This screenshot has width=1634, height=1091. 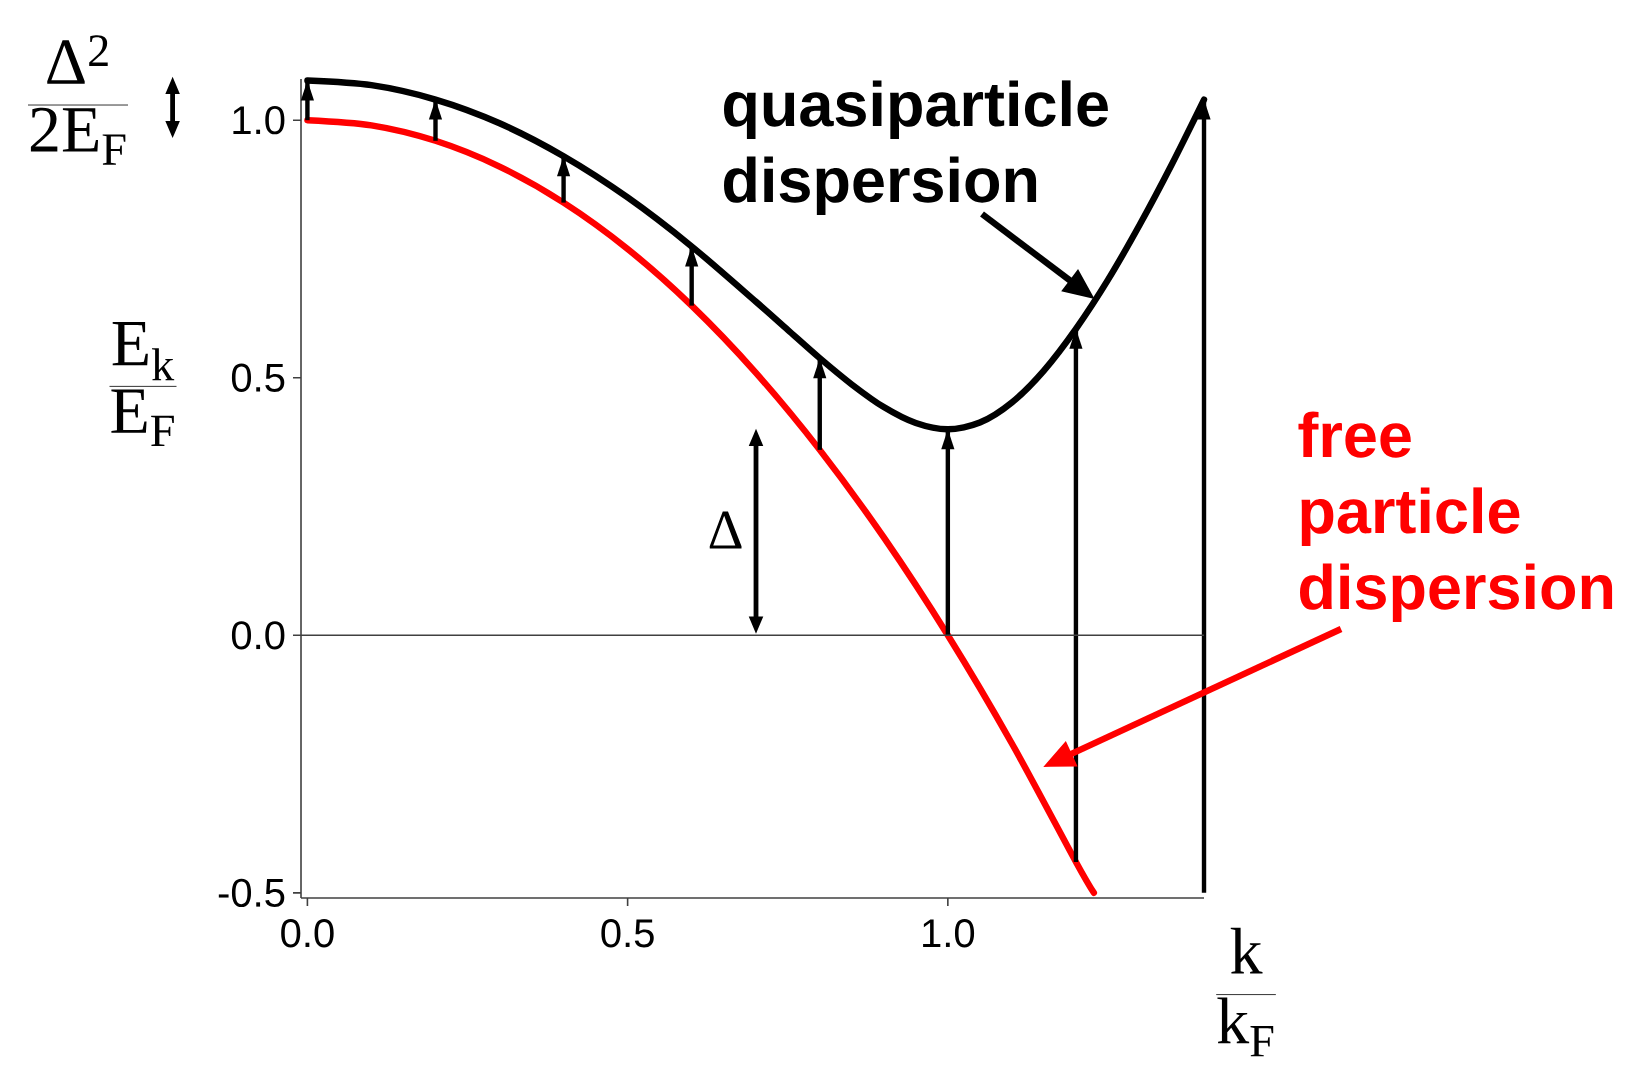 What do you see at coordinates (725, 530) in the screenshot?
I see `annotation: $\mathrm{Δ}$` at bounding box center [725, 530].